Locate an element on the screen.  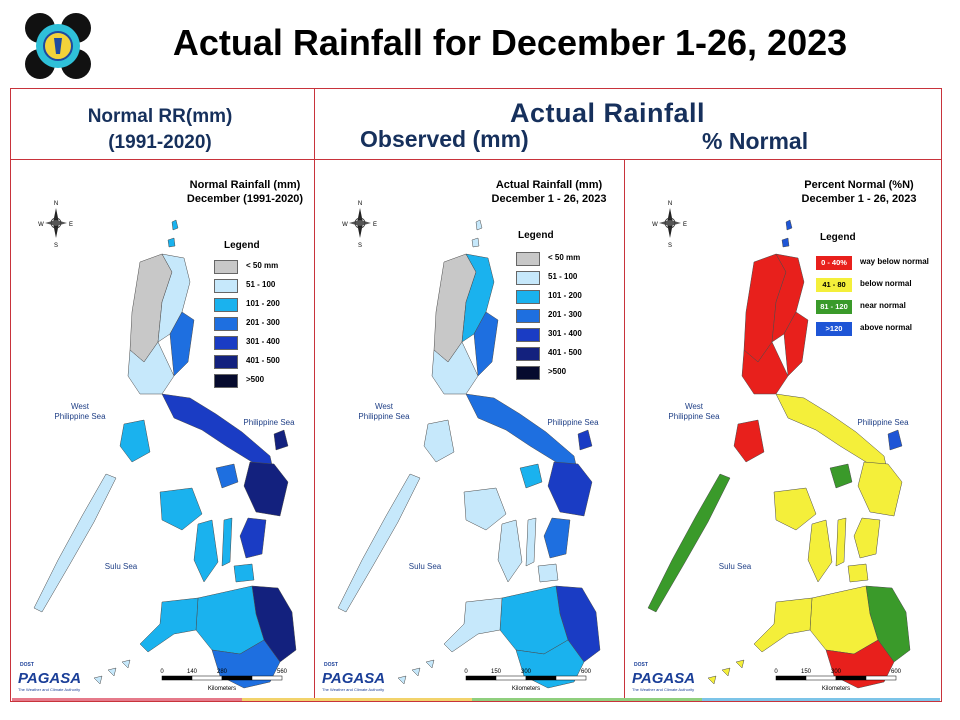
normal-header-line2: (1991-2020) is located at coordinates (160, 142).